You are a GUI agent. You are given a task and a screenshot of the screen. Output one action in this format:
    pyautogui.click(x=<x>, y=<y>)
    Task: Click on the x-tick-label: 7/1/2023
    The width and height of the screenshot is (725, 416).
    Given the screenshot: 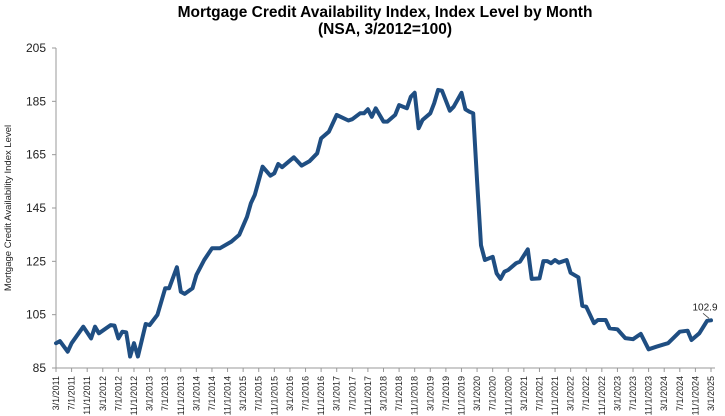 What is the action you would take?
    pyautogui.click(x=633, y=393)
    